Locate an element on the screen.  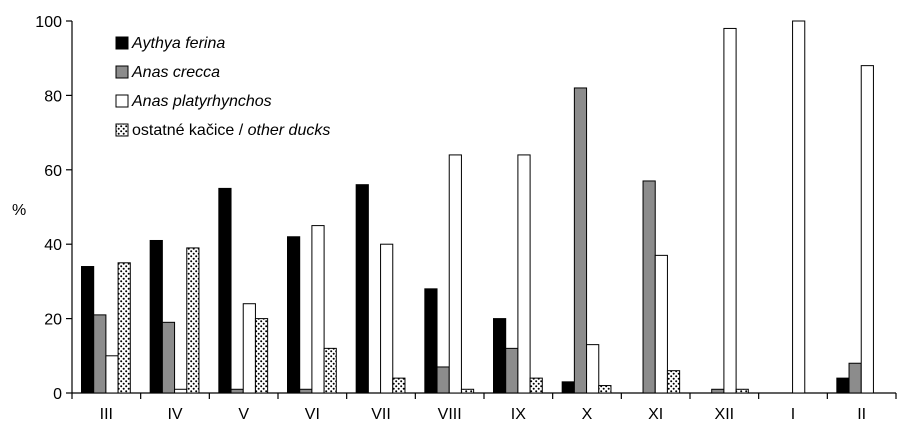
bar-other-ducks-v is located at coordinates (261, 356).